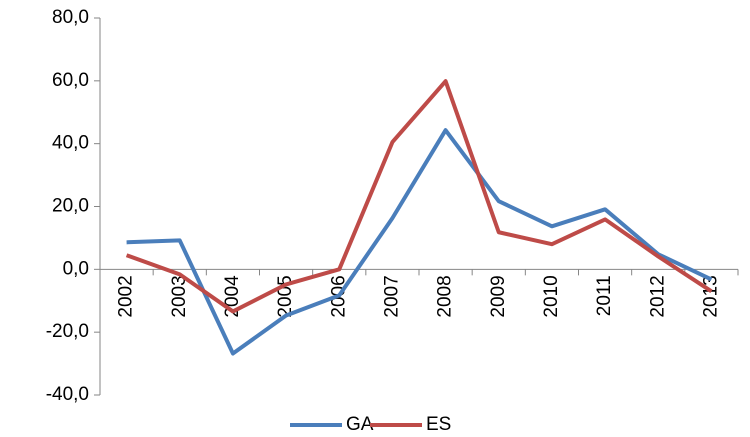 Image resolution: width=750 pixels, height=437 pixels. Describe the element at coordinates (445, 296) in the screenshot. I see `x-tick-label: 2008` at that location.